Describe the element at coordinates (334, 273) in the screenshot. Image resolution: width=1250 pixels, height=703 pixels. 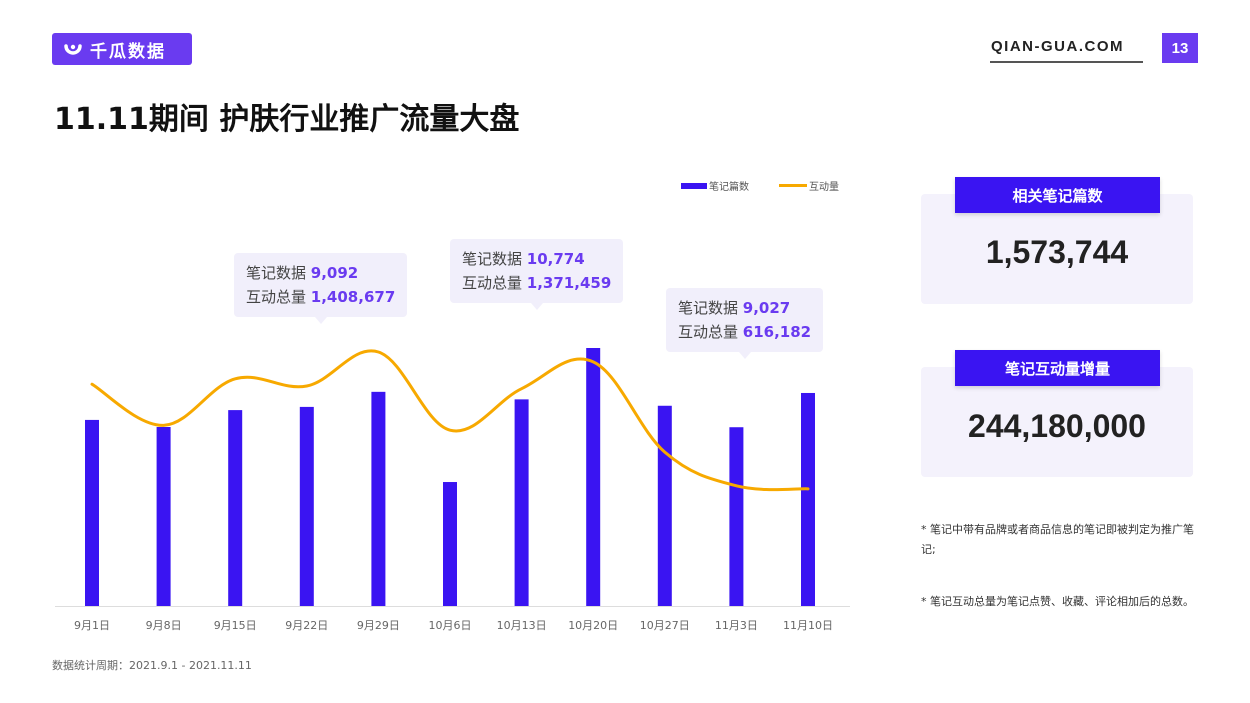
I see `tooltip-value: 9,092` at that location.